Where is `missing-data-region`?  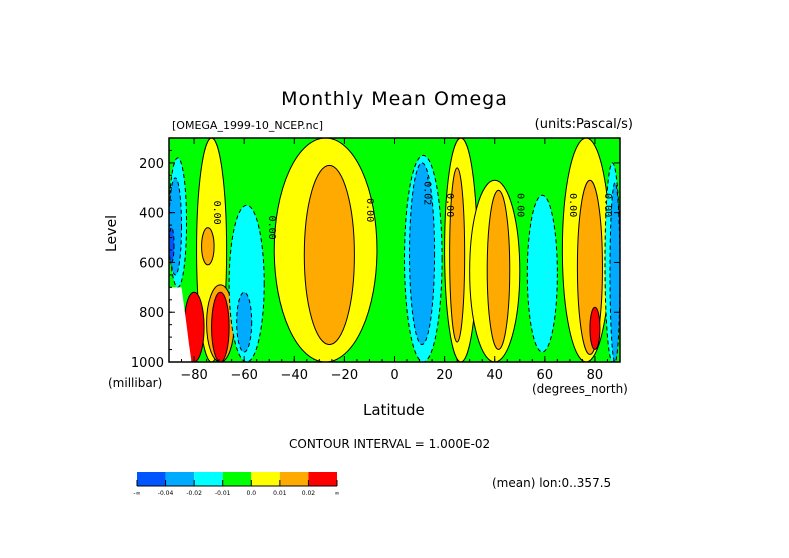 missing-data-region is located at coordinates (180, 324).